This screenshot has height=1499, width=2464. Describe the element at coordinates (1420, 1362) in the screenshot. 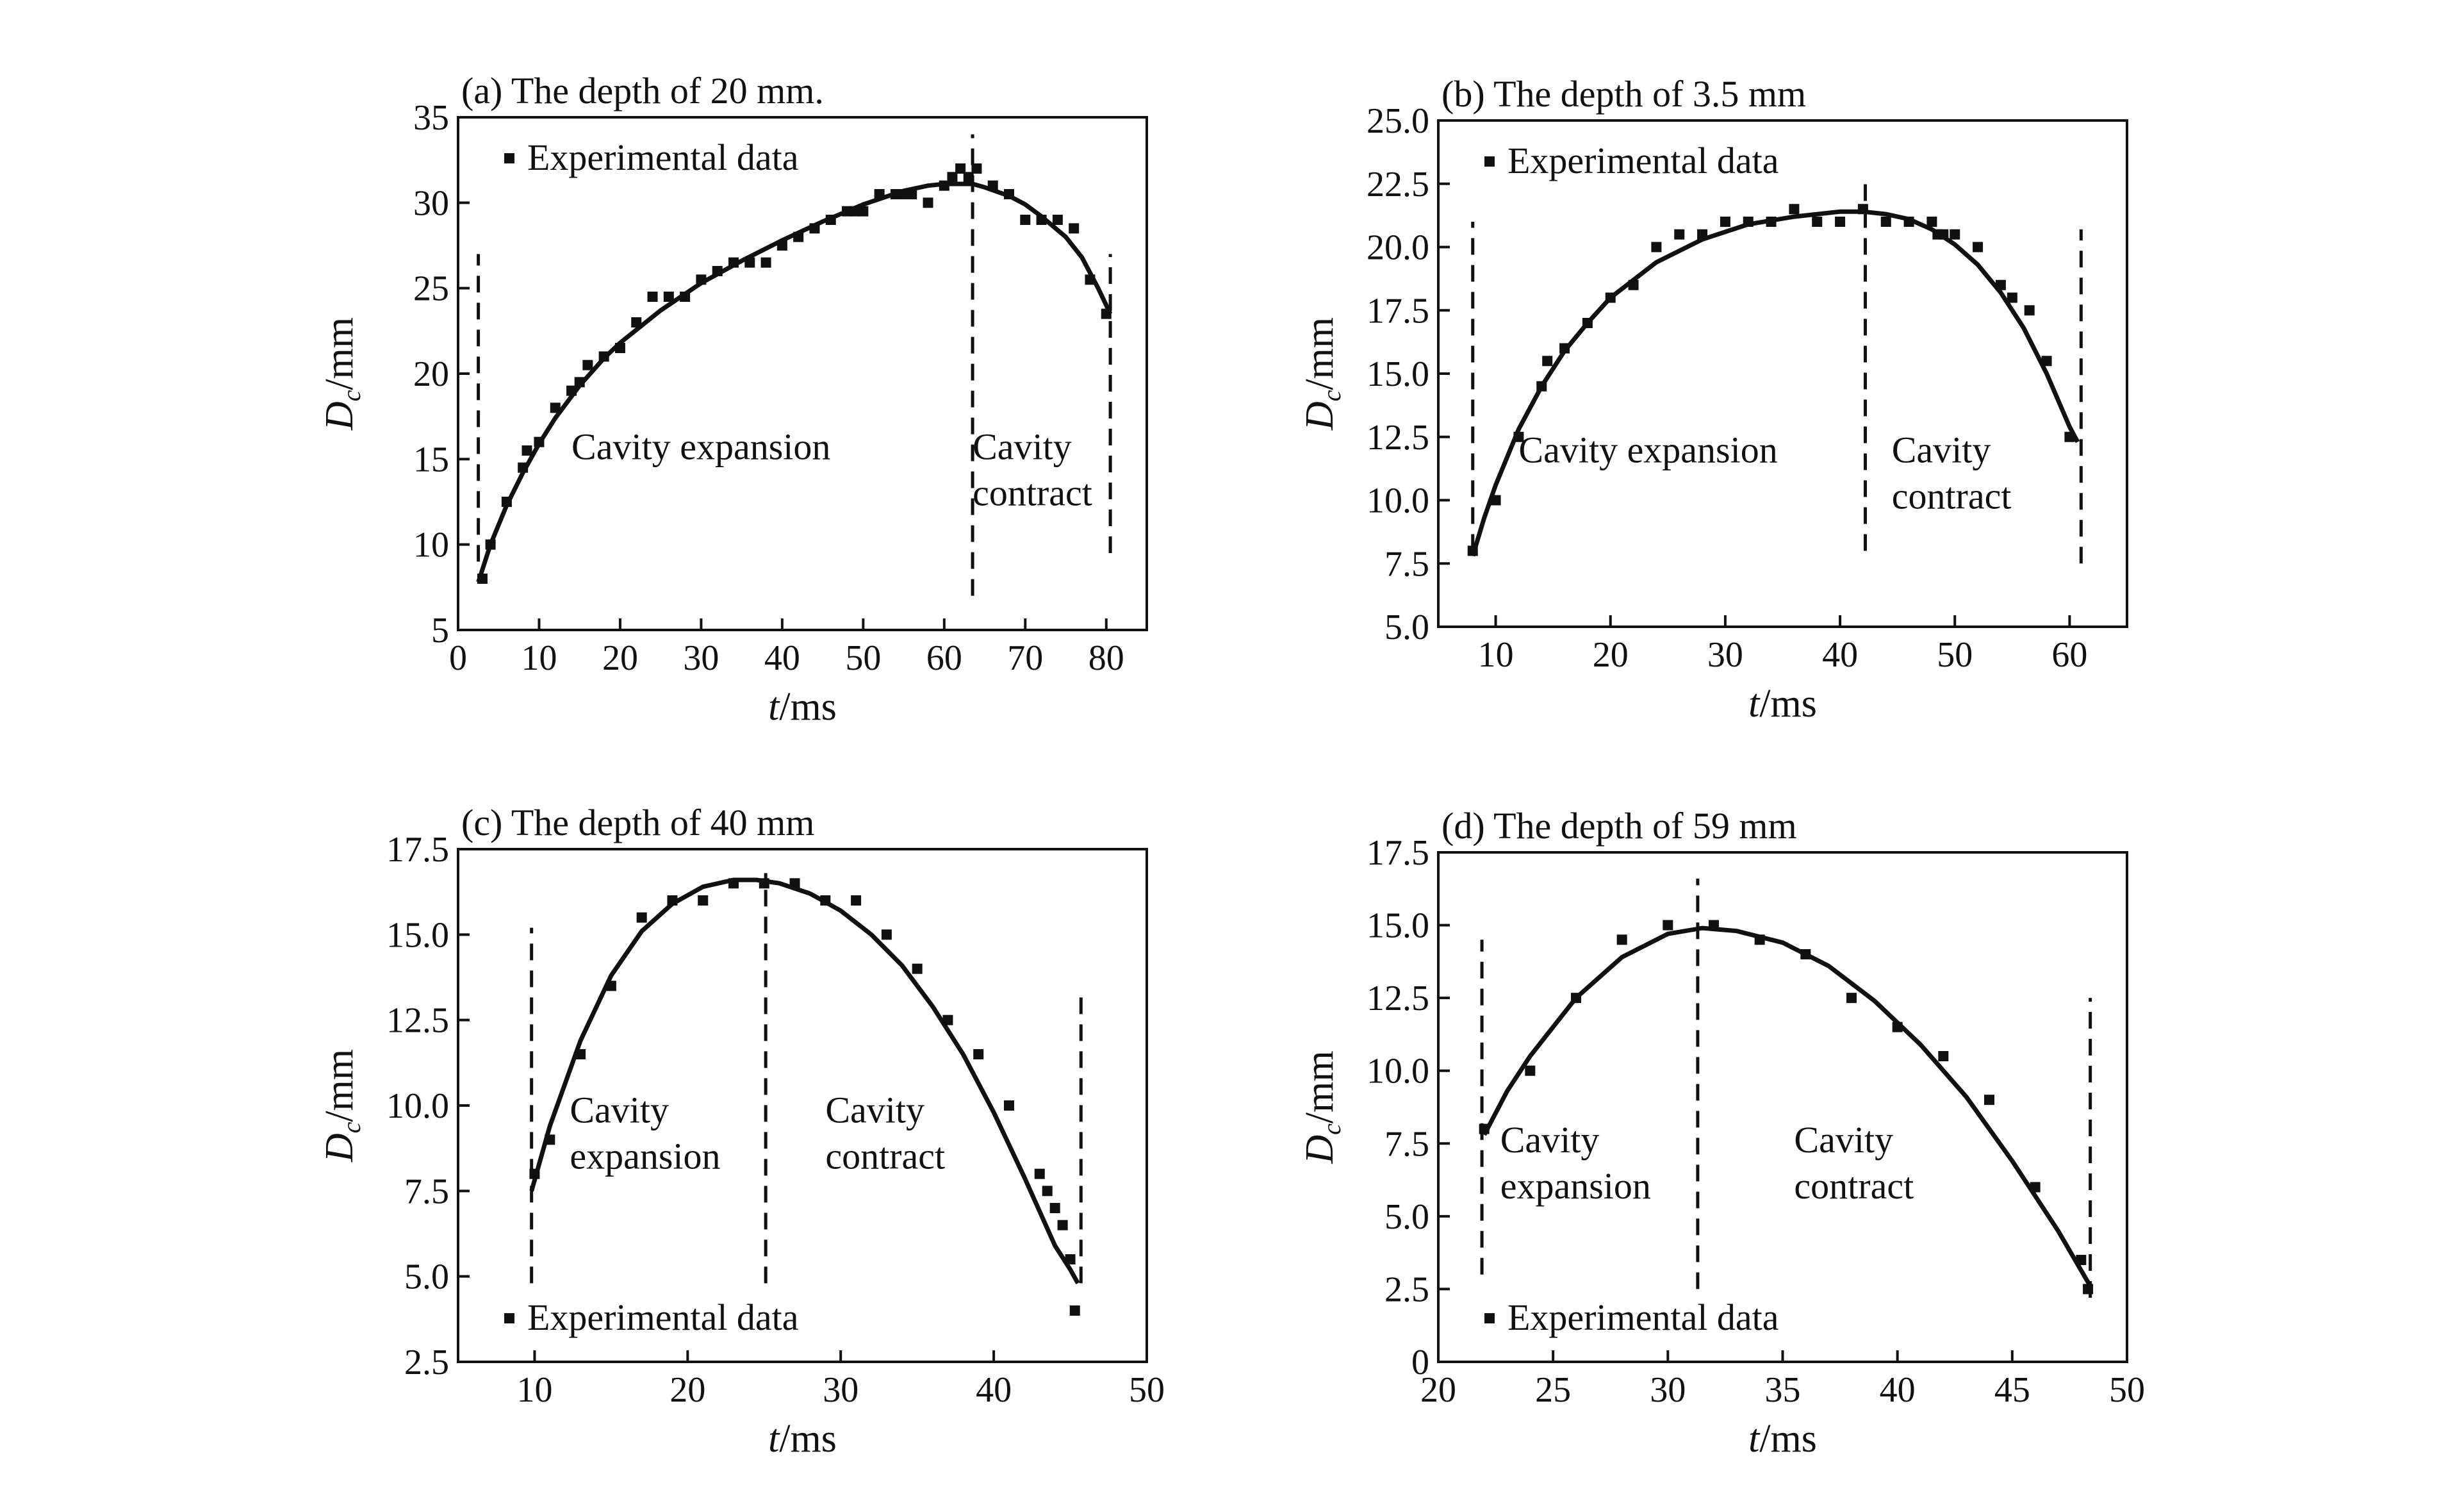

I see `y-tick-label: 0` at that location.